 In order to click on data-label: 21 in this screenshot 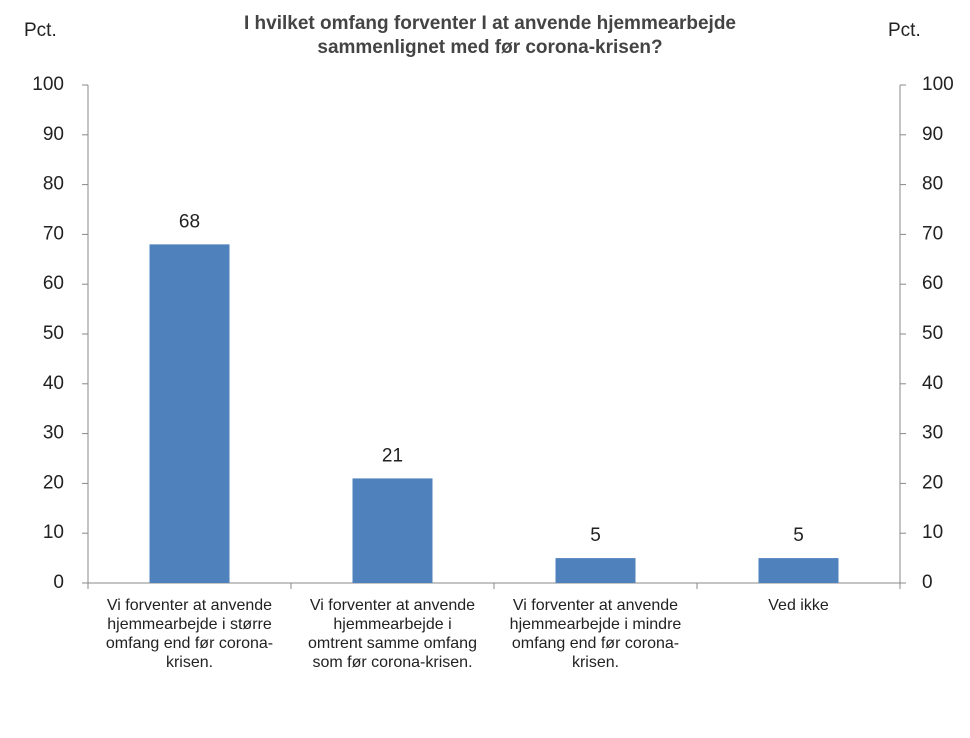, I will do `click(392, 455)`.